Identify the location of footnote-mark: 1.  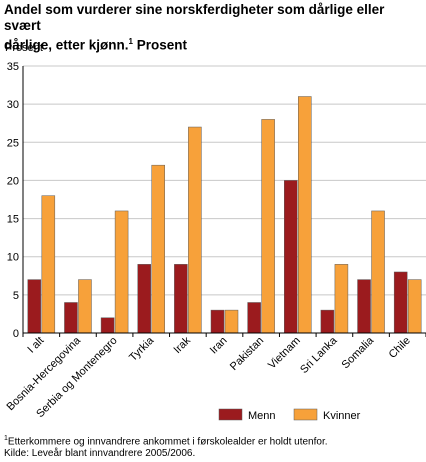
(6, 438).